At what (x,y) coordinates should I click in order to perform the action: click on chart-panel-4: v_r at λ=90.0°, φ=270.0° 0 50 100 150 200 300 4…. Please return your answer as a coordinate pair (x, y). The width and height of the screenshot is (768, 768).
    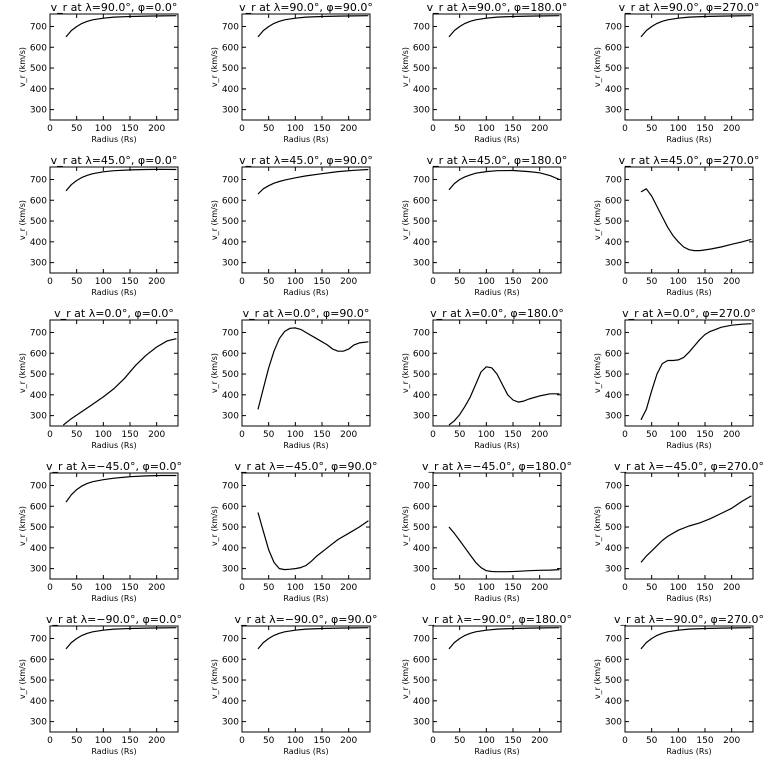
    Looking at the image, I should click on (676, 72).